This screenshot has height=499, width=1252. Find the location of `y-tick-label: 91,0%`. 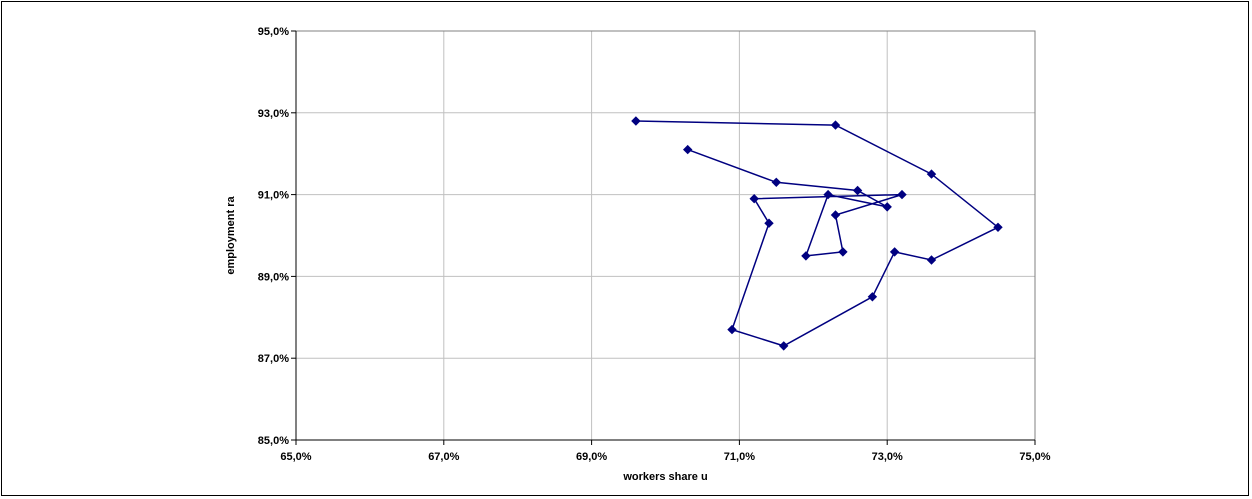

y-tick-label: 91,0% is located at coordinates (273, 196).